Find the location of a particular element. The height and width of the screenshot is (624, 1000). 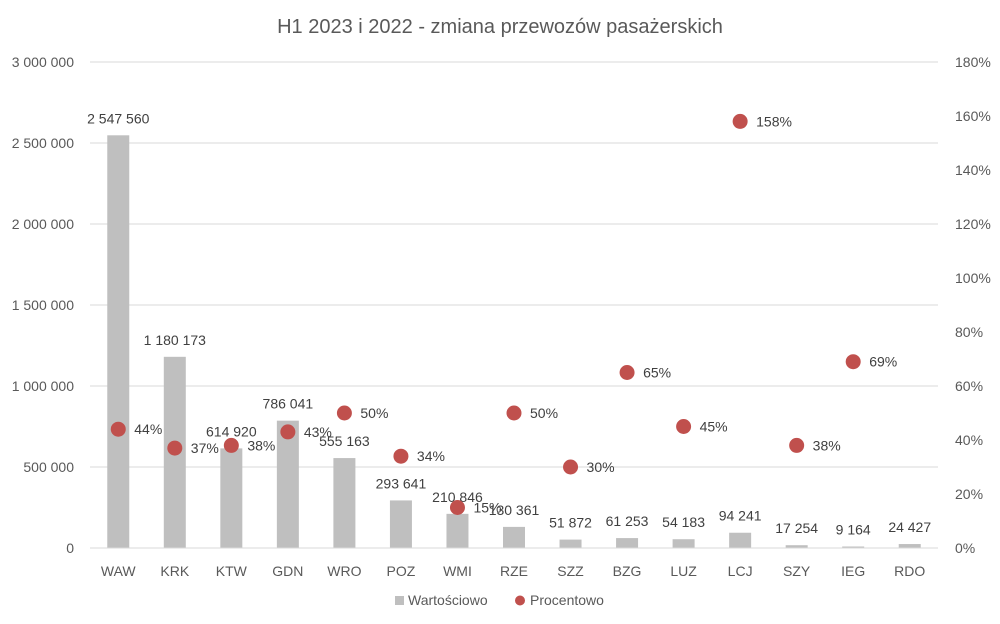

bar-label: 51 872 is located at coordinates (570, 523).